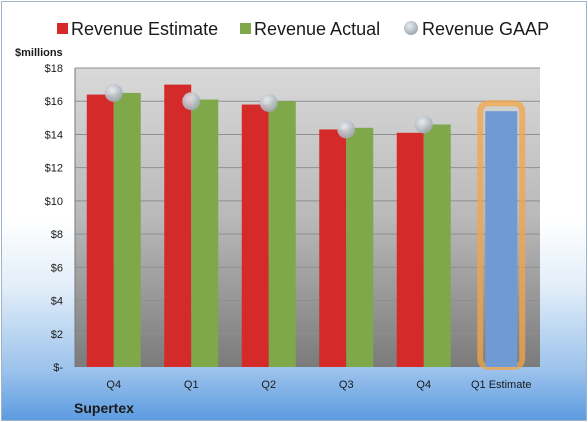 The image size is (588, 422). I want to click on y-tick-label: $2, so click(57, 335).